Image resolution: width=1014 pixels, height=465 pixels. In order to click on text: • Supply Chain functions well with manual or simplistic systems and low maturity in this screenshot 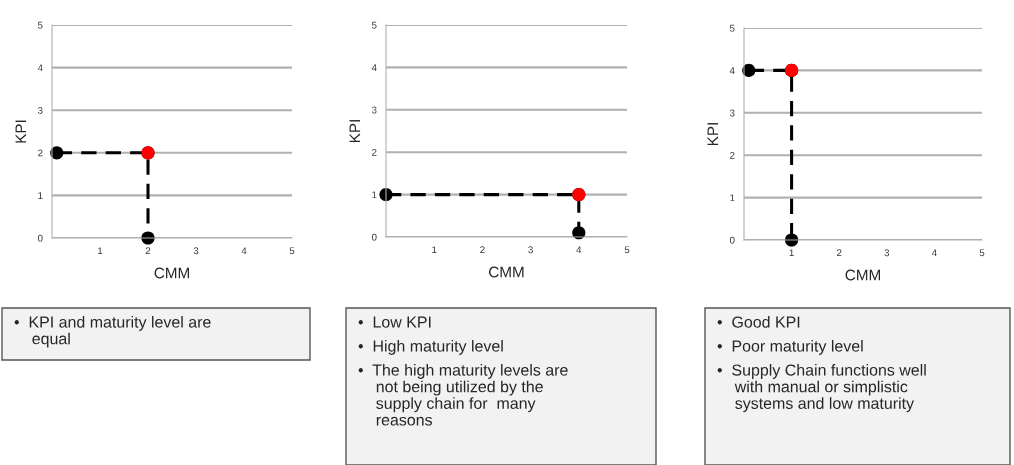, I will do `click(821, 388)`.